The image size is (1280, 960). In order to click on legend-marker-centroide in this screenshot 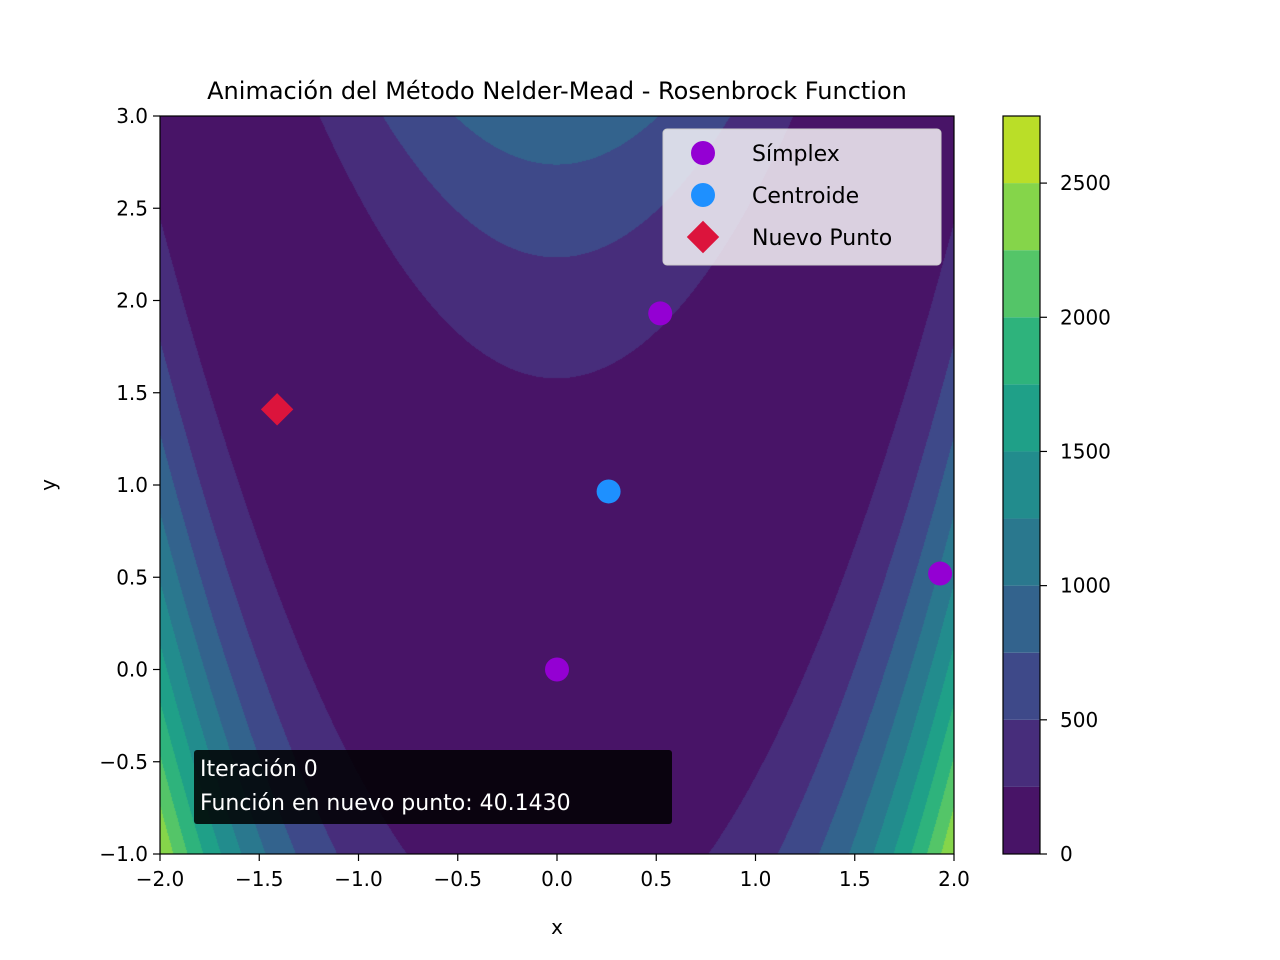, I will do `click(703, 195)`.